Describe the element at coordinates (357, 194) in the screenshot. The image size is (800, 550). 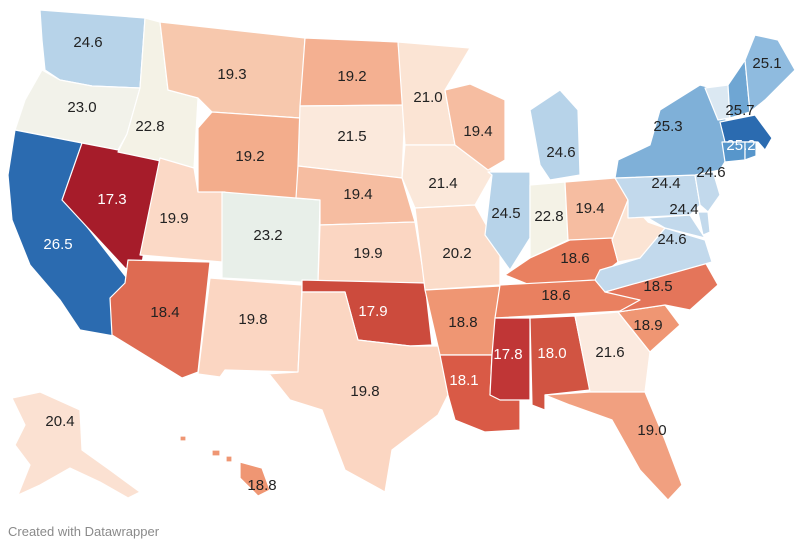
I see `label-ne: 19.4` at that location.